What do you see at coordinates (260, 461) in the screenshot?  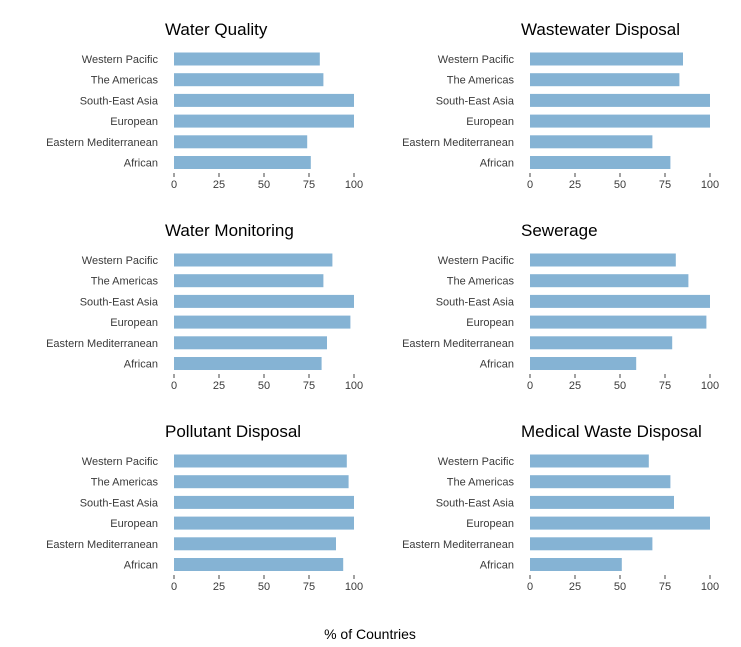 I see `bar-pollutant-disposal-western-pacific` at bounding box center [260, 461].